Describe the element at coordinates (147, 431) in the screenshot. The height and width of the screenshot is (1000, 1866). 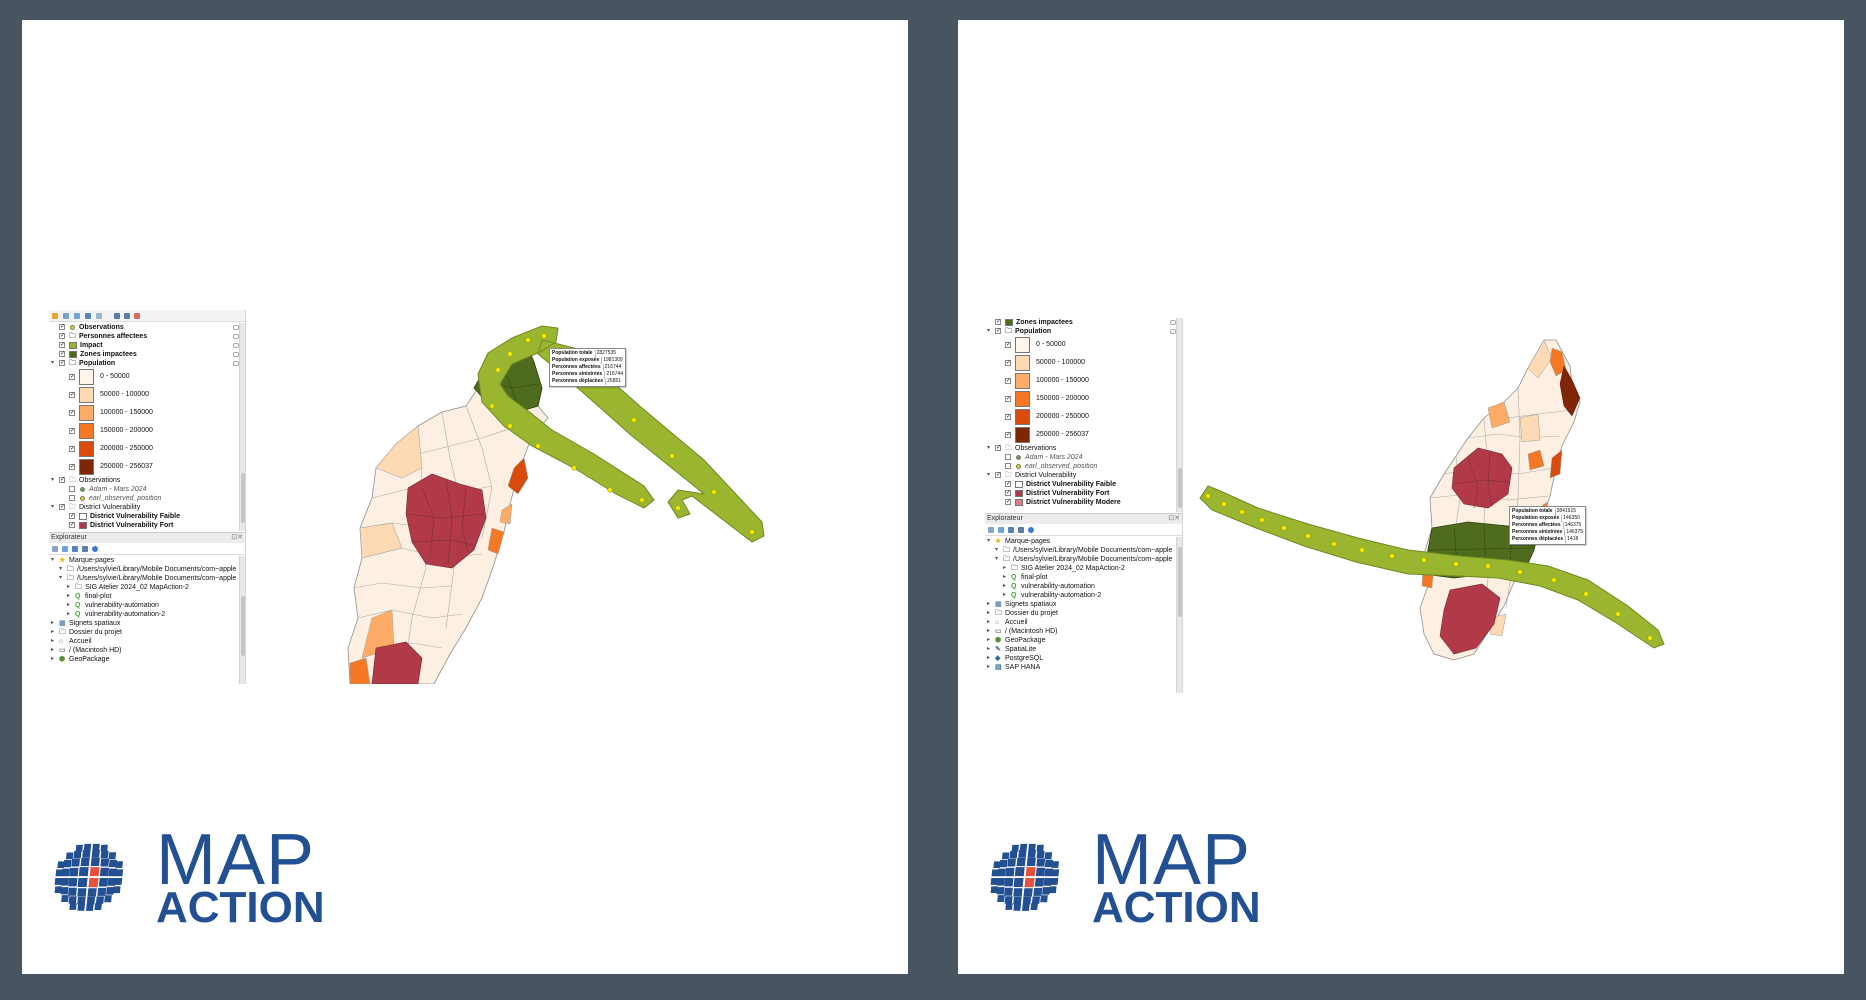
I see `legend-class-item: ✓ 150000 - 200000` at that location.